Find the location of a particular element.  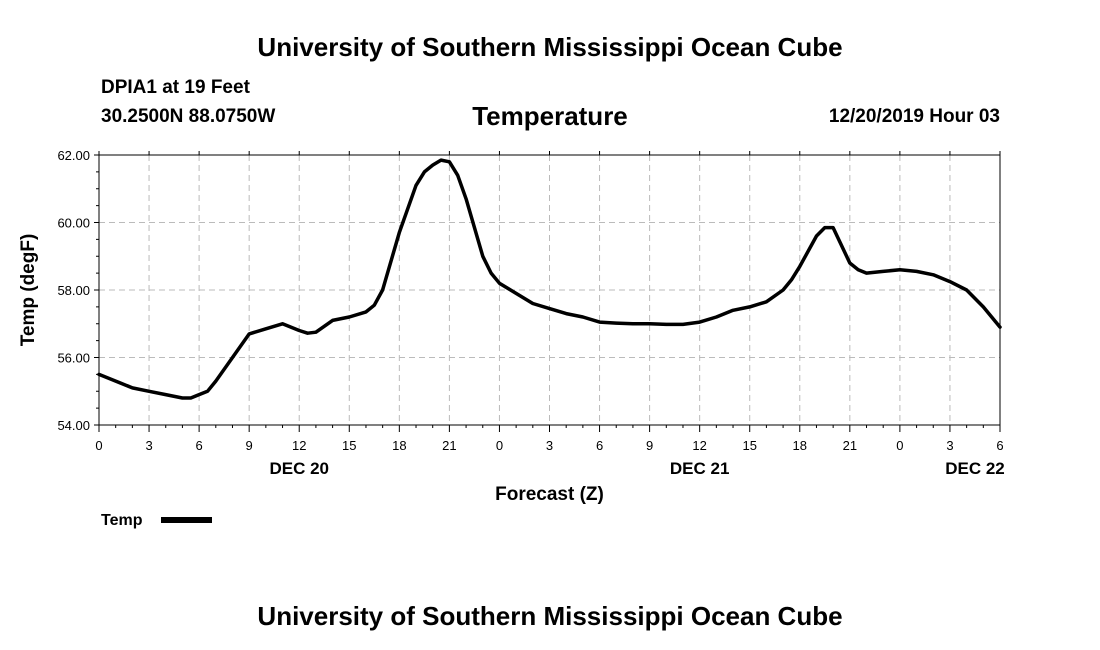

y-axis-label: Temp (degF) is located at coordinates (28, 290).